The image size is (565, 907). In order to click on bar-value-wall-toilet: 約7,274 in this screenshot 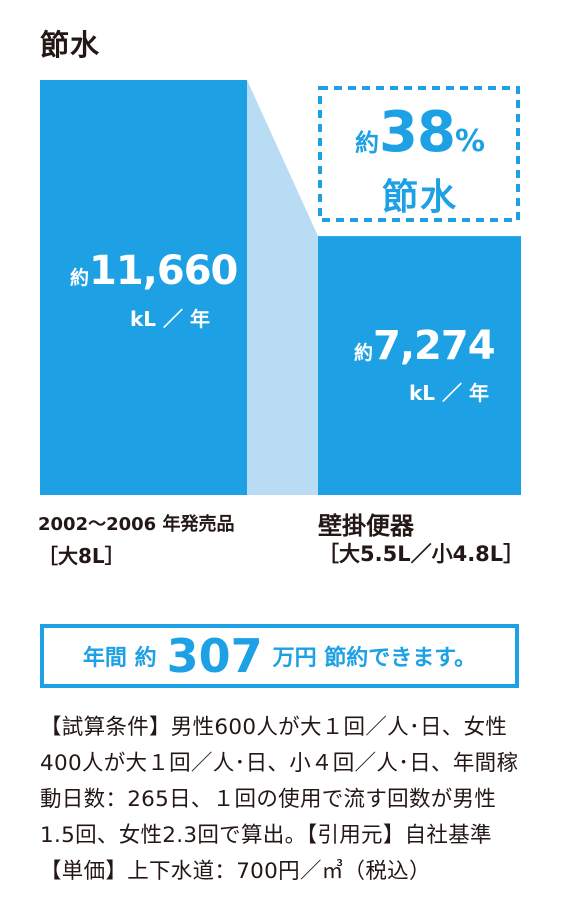, I will do `click(425, 346)`.